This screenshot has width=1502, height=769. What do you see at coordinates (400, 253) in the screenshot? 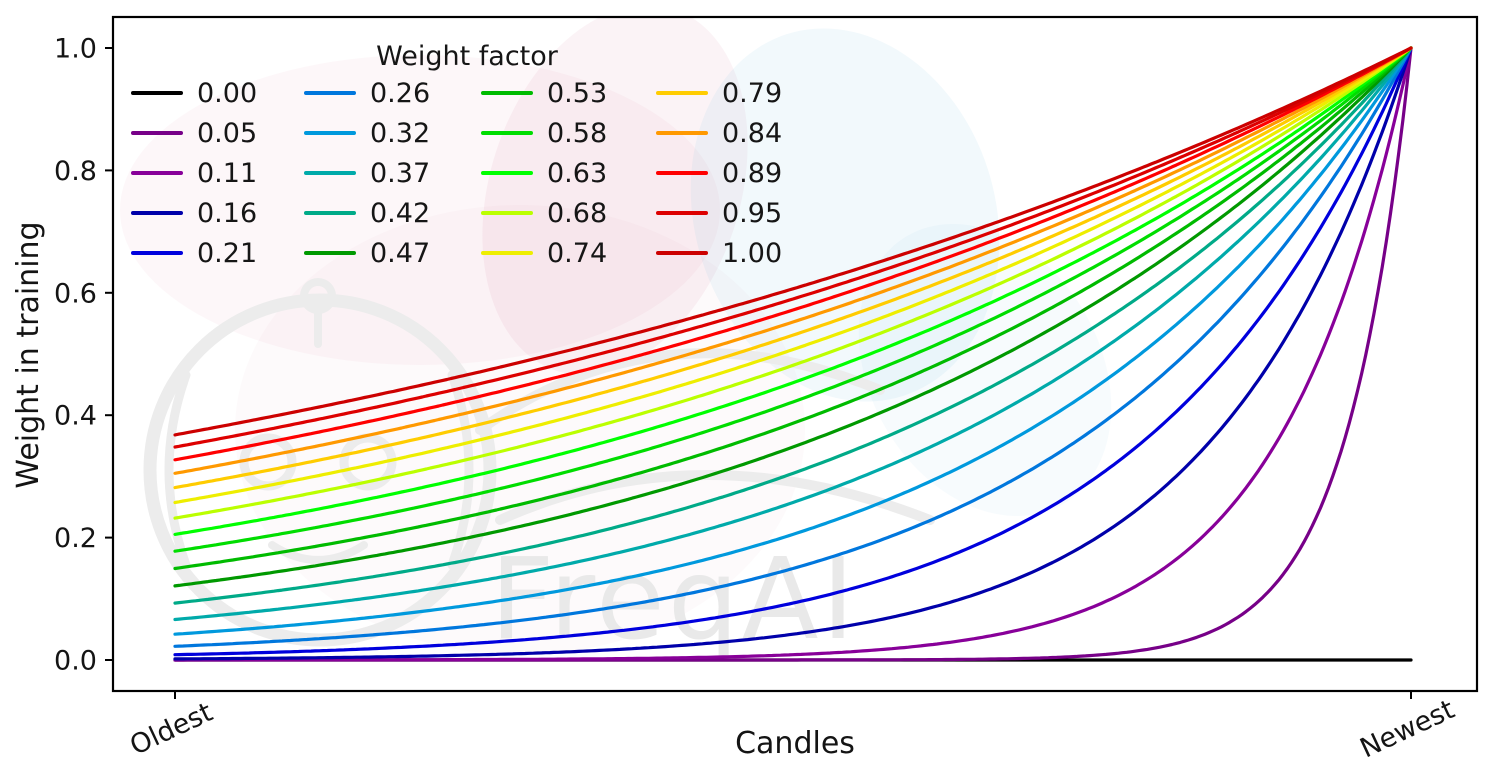
I see `legend-label: 0.47` at bounding box center [400, 253].